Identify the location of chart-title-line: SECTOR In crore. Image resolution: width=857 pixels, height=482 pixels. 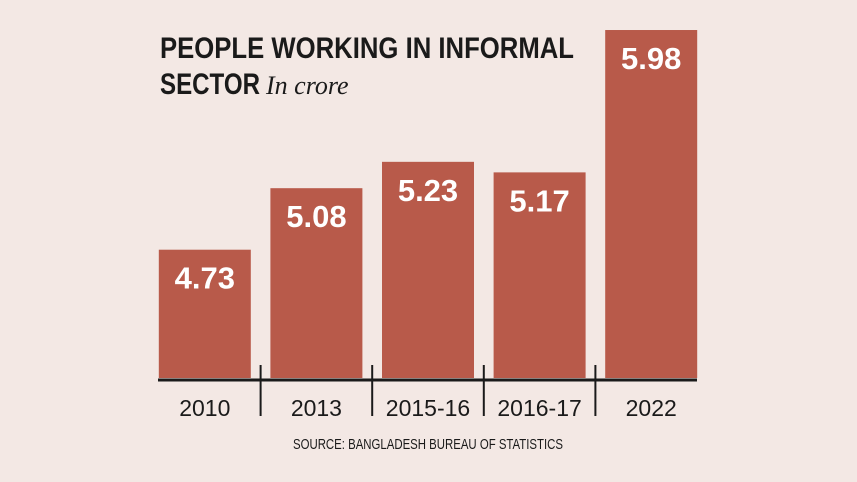
(254, 84).